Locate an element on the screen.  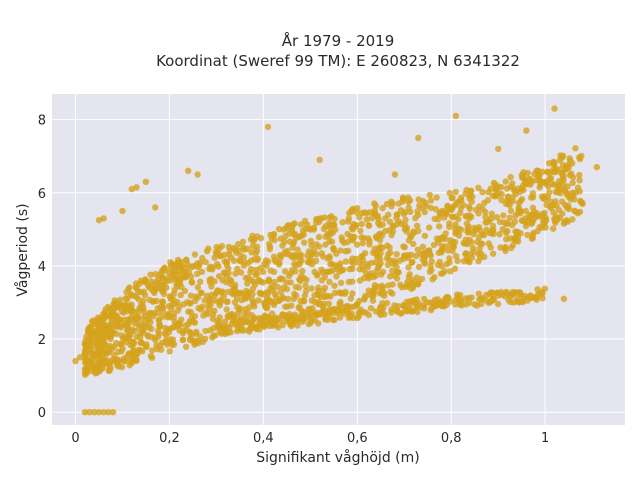
x-tick-label: 0,2 is located at coordinates (169, 438).